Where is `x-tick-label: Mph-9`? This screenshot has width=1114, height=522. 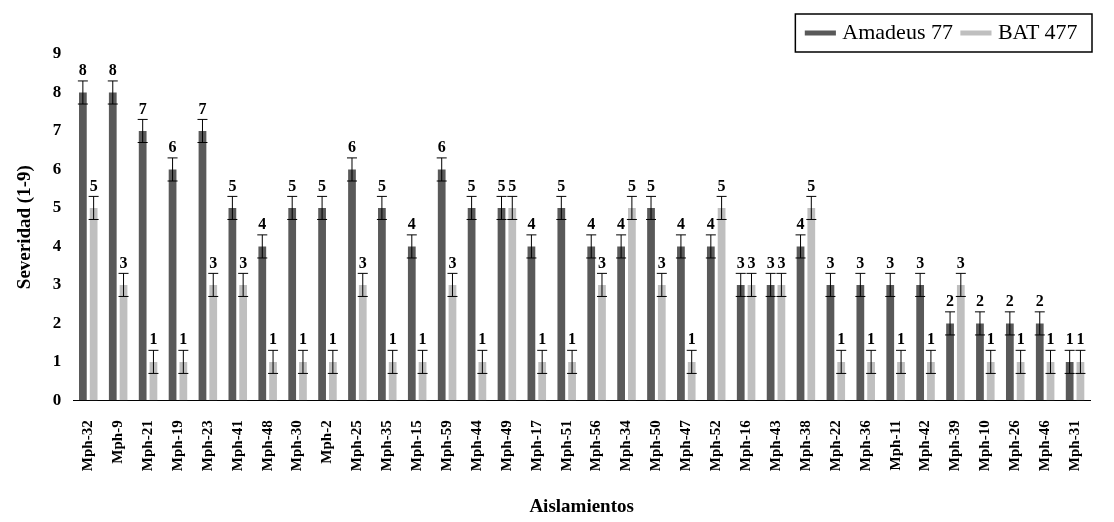 x-tick-label: Mph-9 is located at coordinates (117, 442).